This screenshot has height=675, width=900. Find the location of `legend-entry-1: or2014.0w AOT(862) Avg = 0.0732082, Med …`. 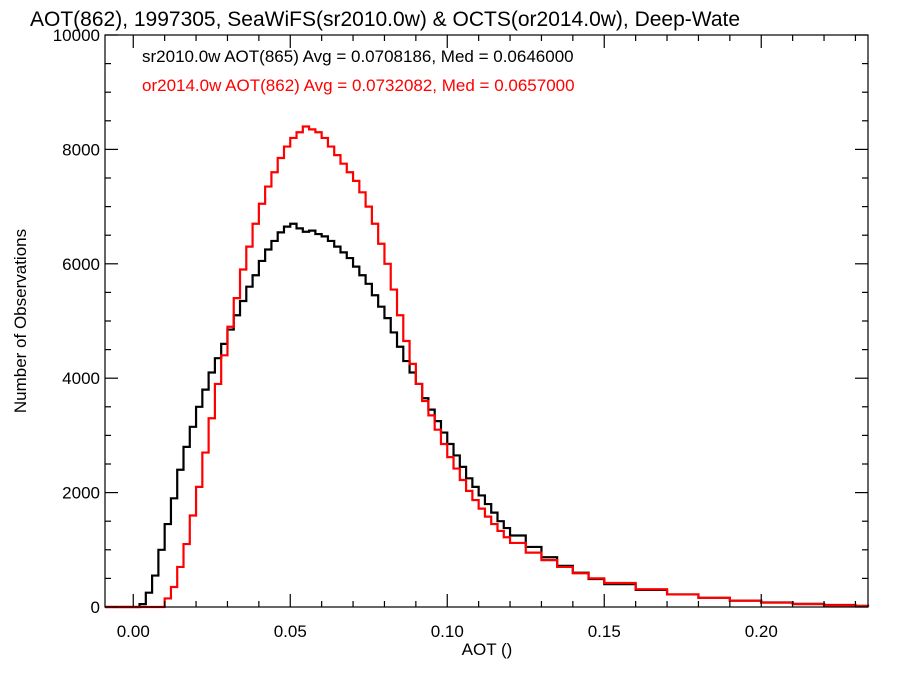

legend-entry-1: or2014.0w AOT(862) Avg = 0.0732082, Med … is located at coordinates (358, 85).